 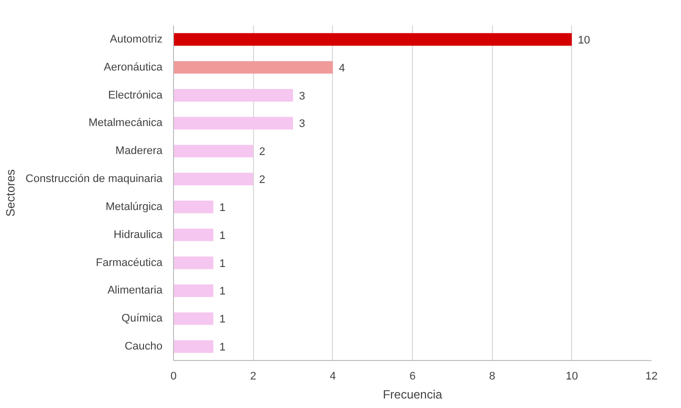 I want to click on x-tick-label: 4, so click(x=333, y=376).